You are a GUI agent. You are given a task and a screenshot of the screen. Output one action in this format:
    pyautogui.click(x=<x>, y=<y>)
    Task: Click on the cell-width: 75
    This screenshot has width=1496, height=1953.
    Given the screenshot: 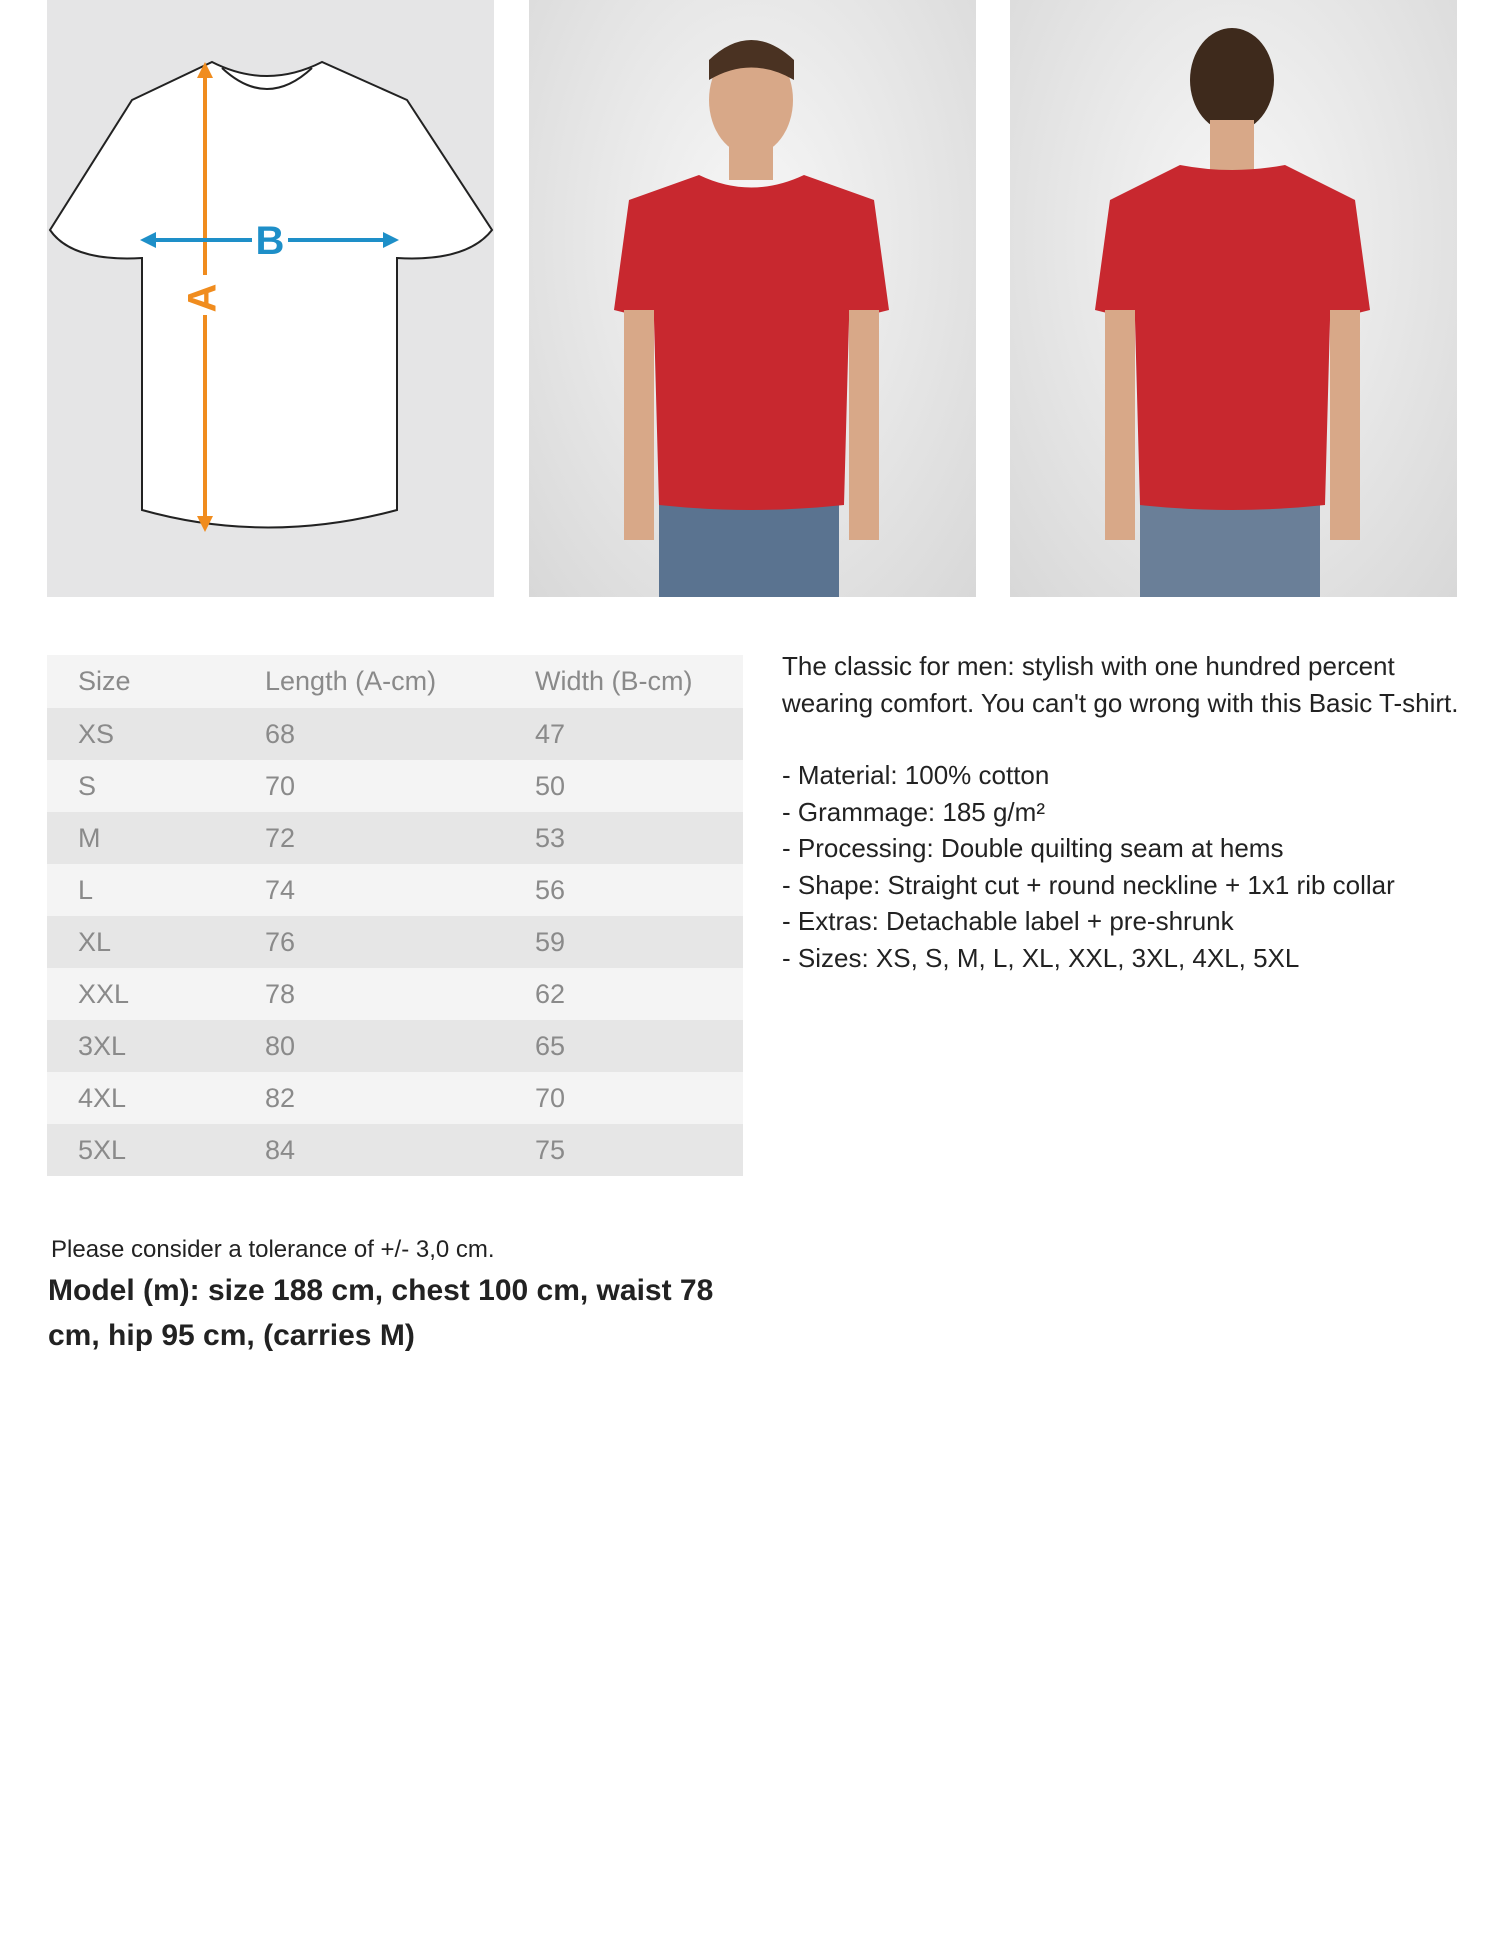 What is the action you would take?
    pyautogui.click(x=550, y=1149)
    